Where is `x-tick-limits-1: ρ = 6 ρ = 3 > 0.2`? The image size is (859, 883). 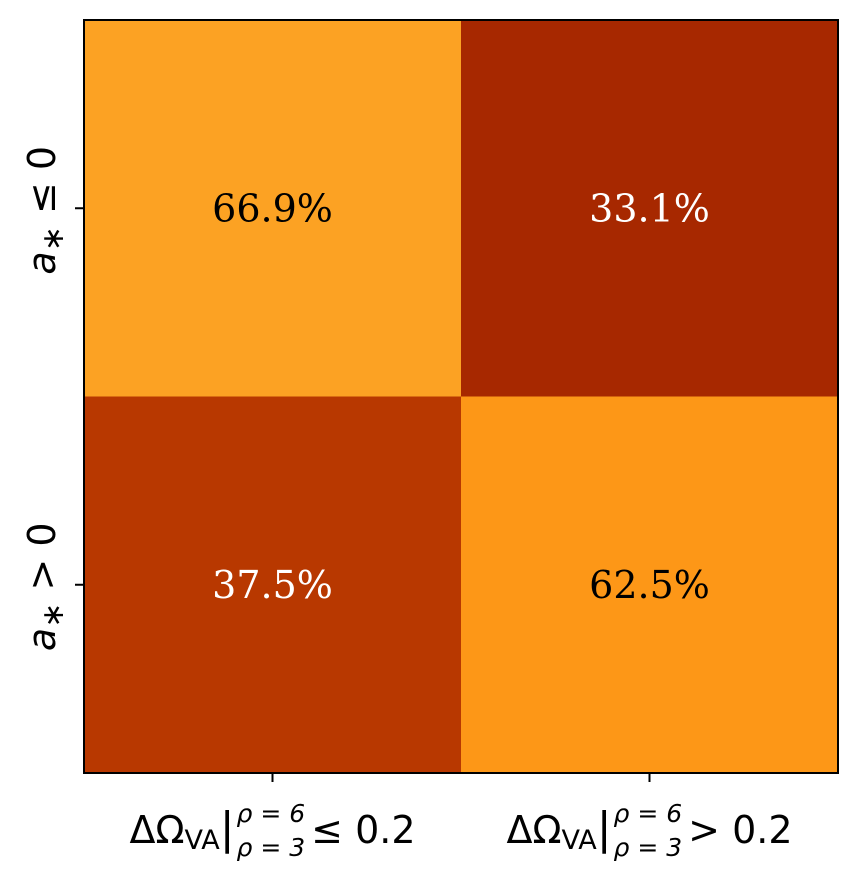
x-tick-limits-1: ρ = 6 ρ = 3 > 0.2 is located at coordinates (703, 830).